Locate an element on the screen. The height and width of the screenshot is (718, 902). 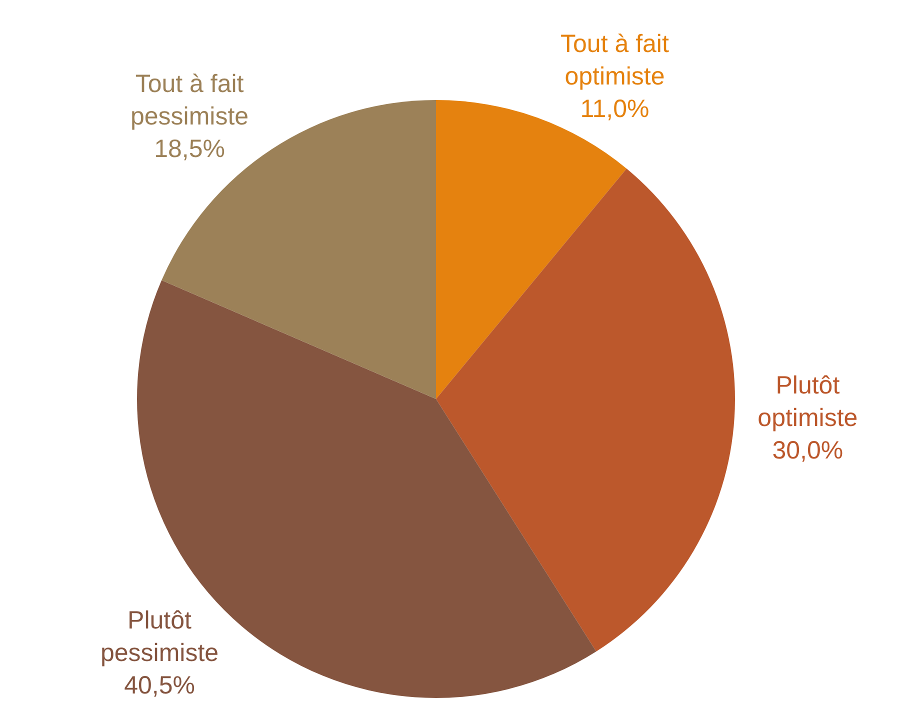
data-label: 18,5% is located at coordinates (189, 149).